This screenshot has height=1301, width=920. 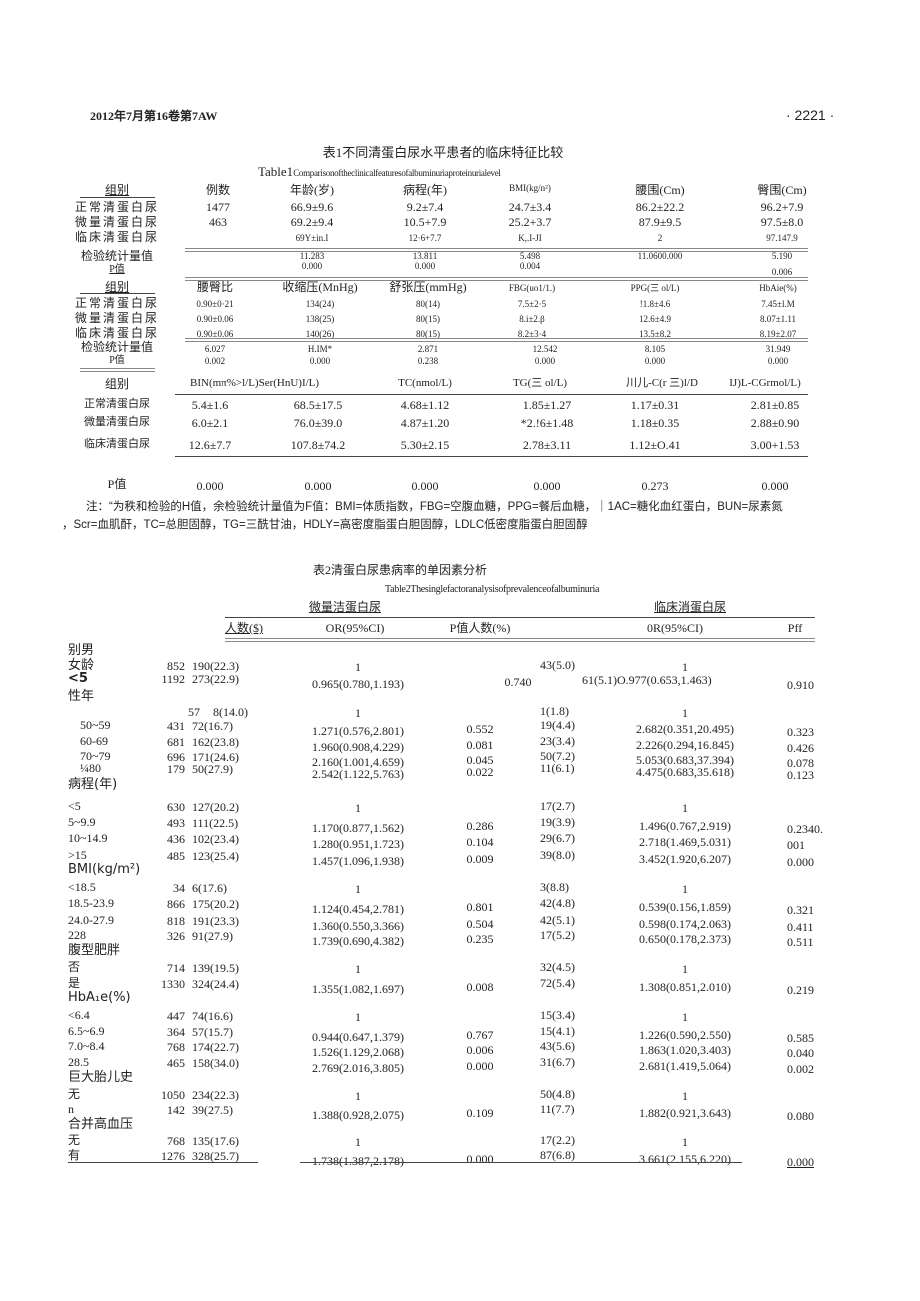 I want to click on table2-clinical-or: 2.682(0.351,20.495), so click(x=685, y=729).